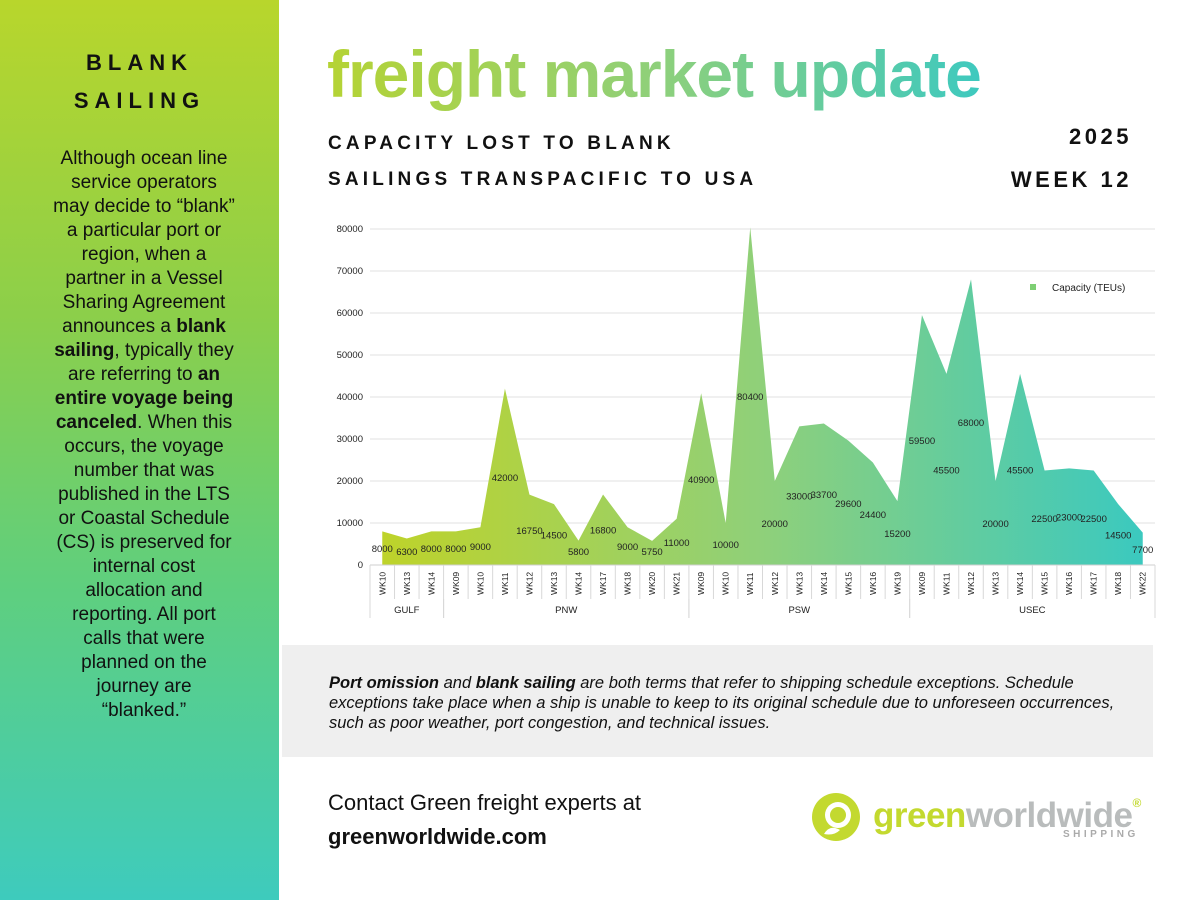  What do you see at coordinates (350, 355) in the screenshot?
I see `y-tick-label: 50000` at bounding box center [350, 355].